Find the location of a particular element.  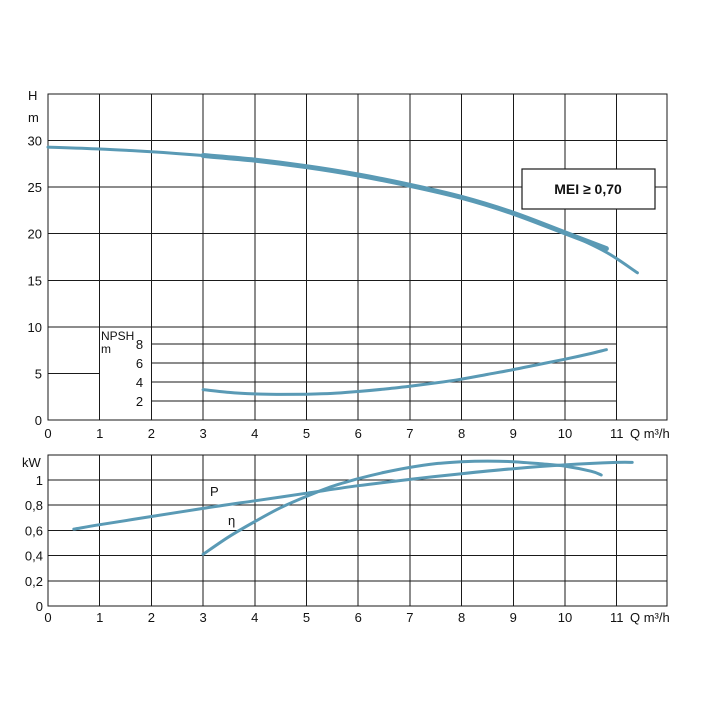

npsh-curve is located at coordinates (404, 372).